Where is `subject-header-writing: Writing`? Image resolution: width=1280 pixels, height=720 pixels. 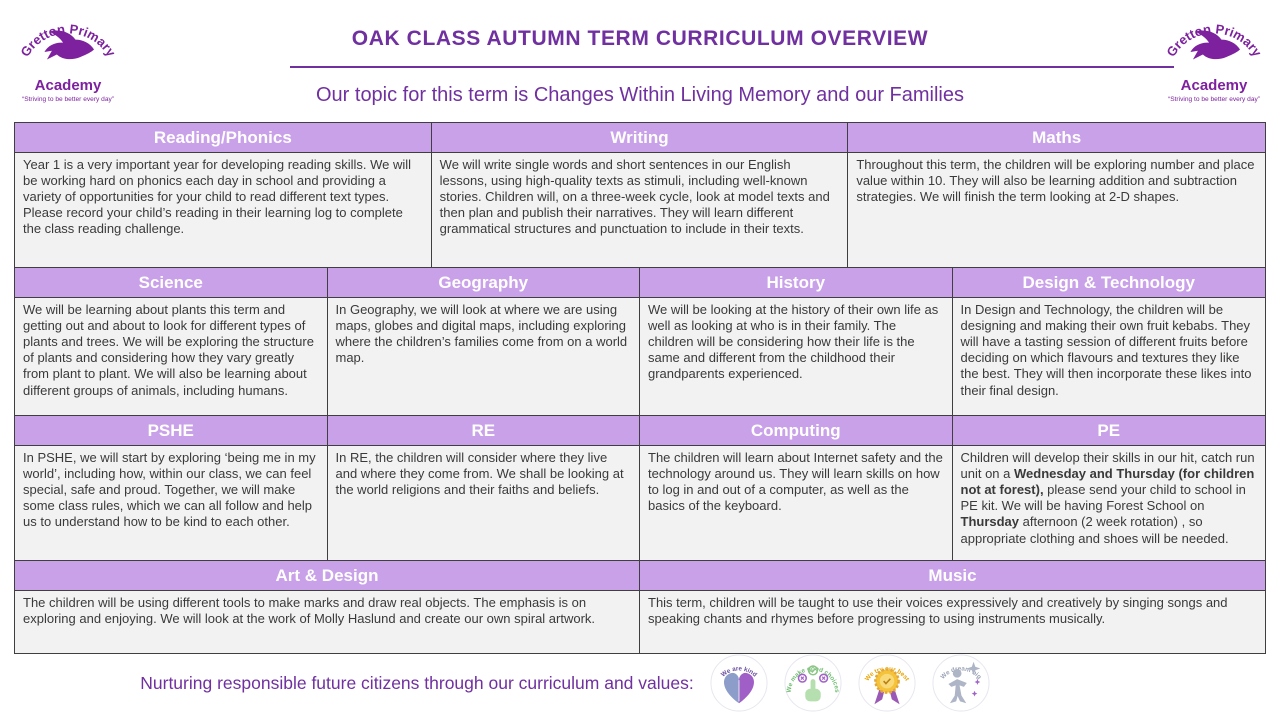 subject-header-writing: Writing is located at coordinates (640, 138).